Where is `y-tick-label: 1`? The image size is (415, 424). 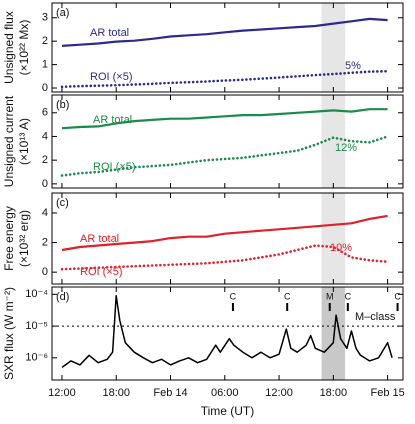
y-tick-label: 1 is located at coordinates (45, 65).